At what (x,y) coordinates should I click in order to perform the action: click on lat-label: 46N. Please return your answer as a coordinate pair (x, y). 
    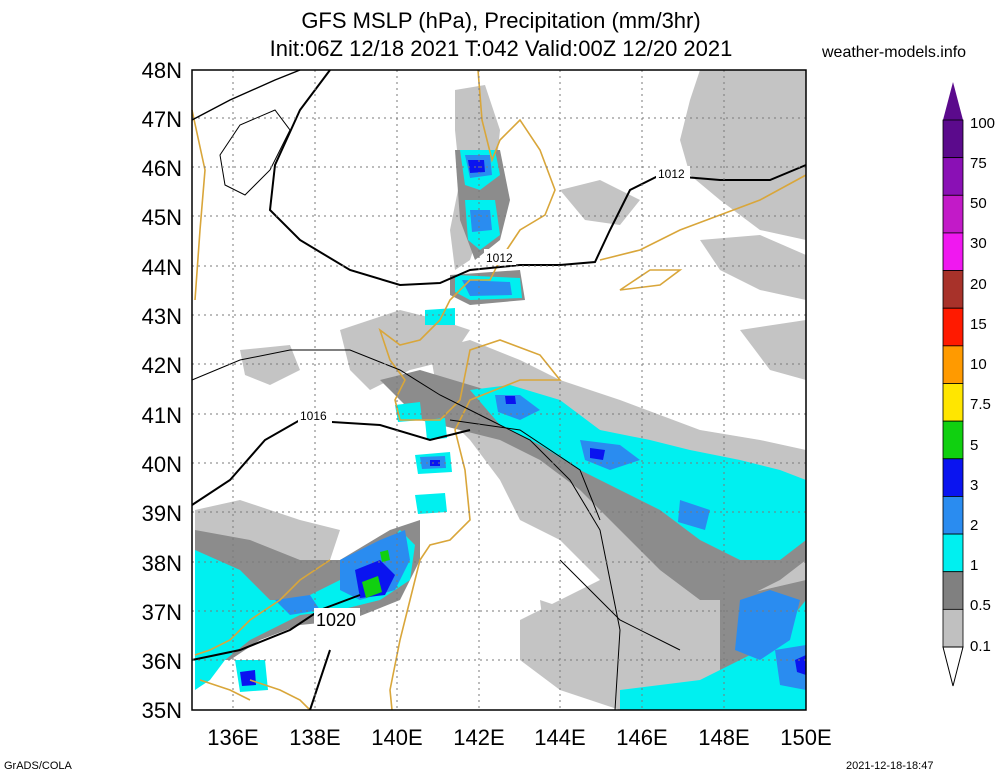
    Looking at the image, I should click on (162, 168).